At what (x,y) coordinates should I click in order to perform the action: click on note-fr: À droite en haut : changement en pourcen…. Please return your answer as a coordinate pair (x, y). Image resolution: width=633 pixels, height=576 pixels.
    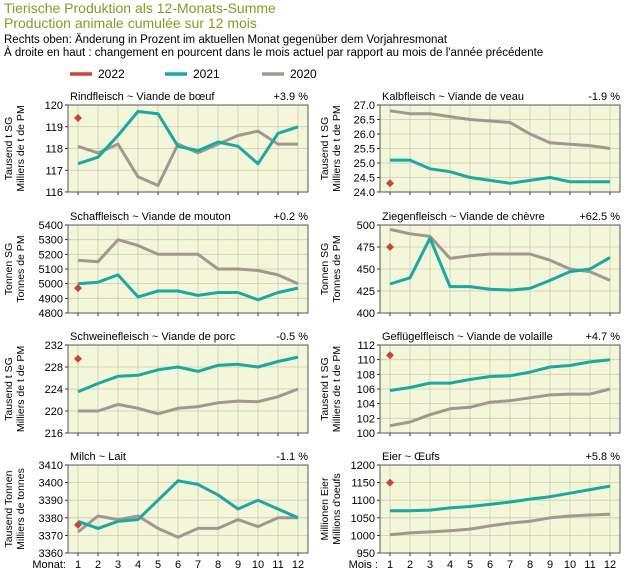
    Looking at the image, I should click on (274, 53).